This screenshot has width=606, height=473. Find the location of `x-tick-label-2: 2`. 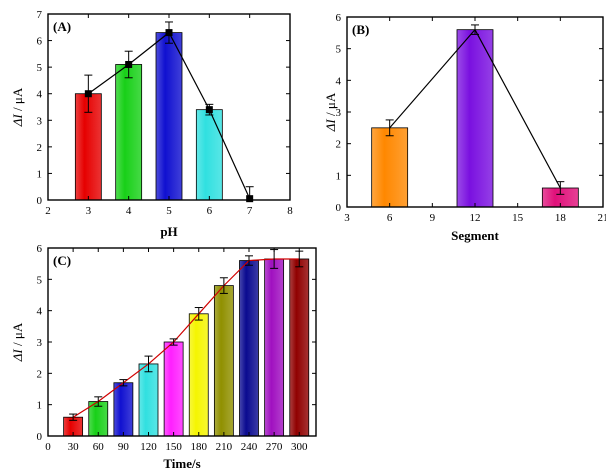

x-tick-label-2: 2 is located at coordinates (48, 211).